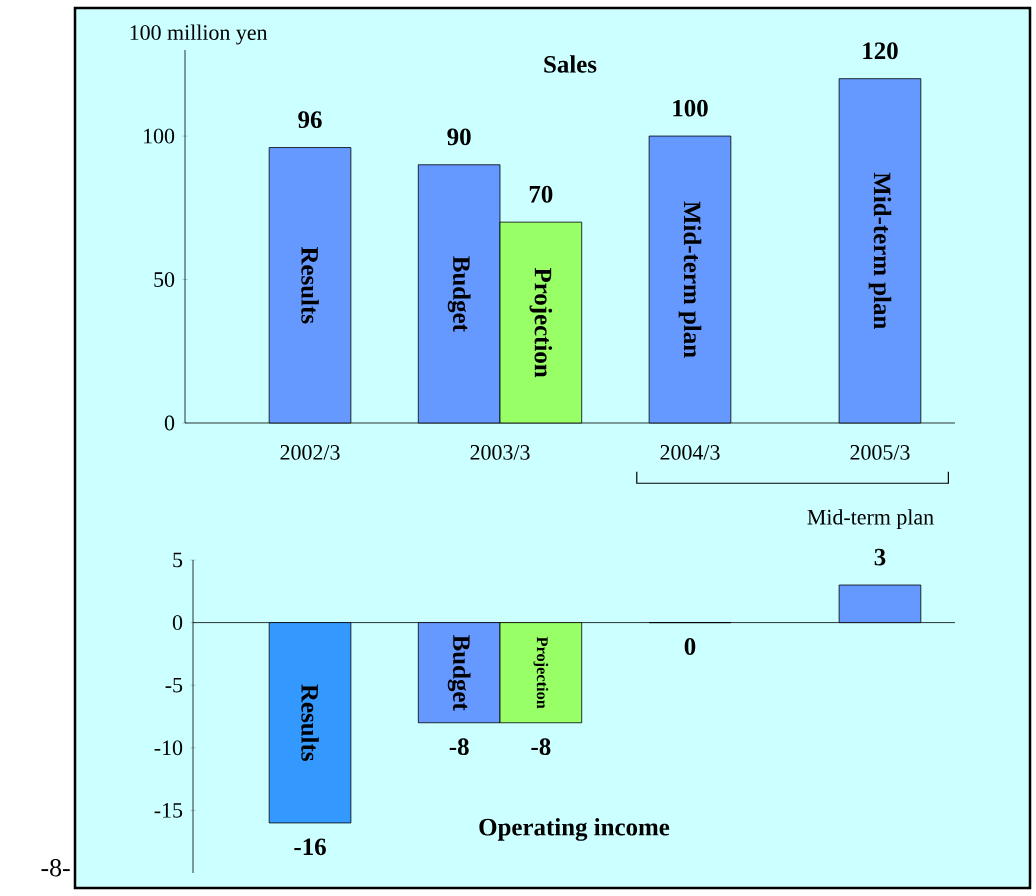  I want to click on y-tick-label: -15, so click(168, 810).